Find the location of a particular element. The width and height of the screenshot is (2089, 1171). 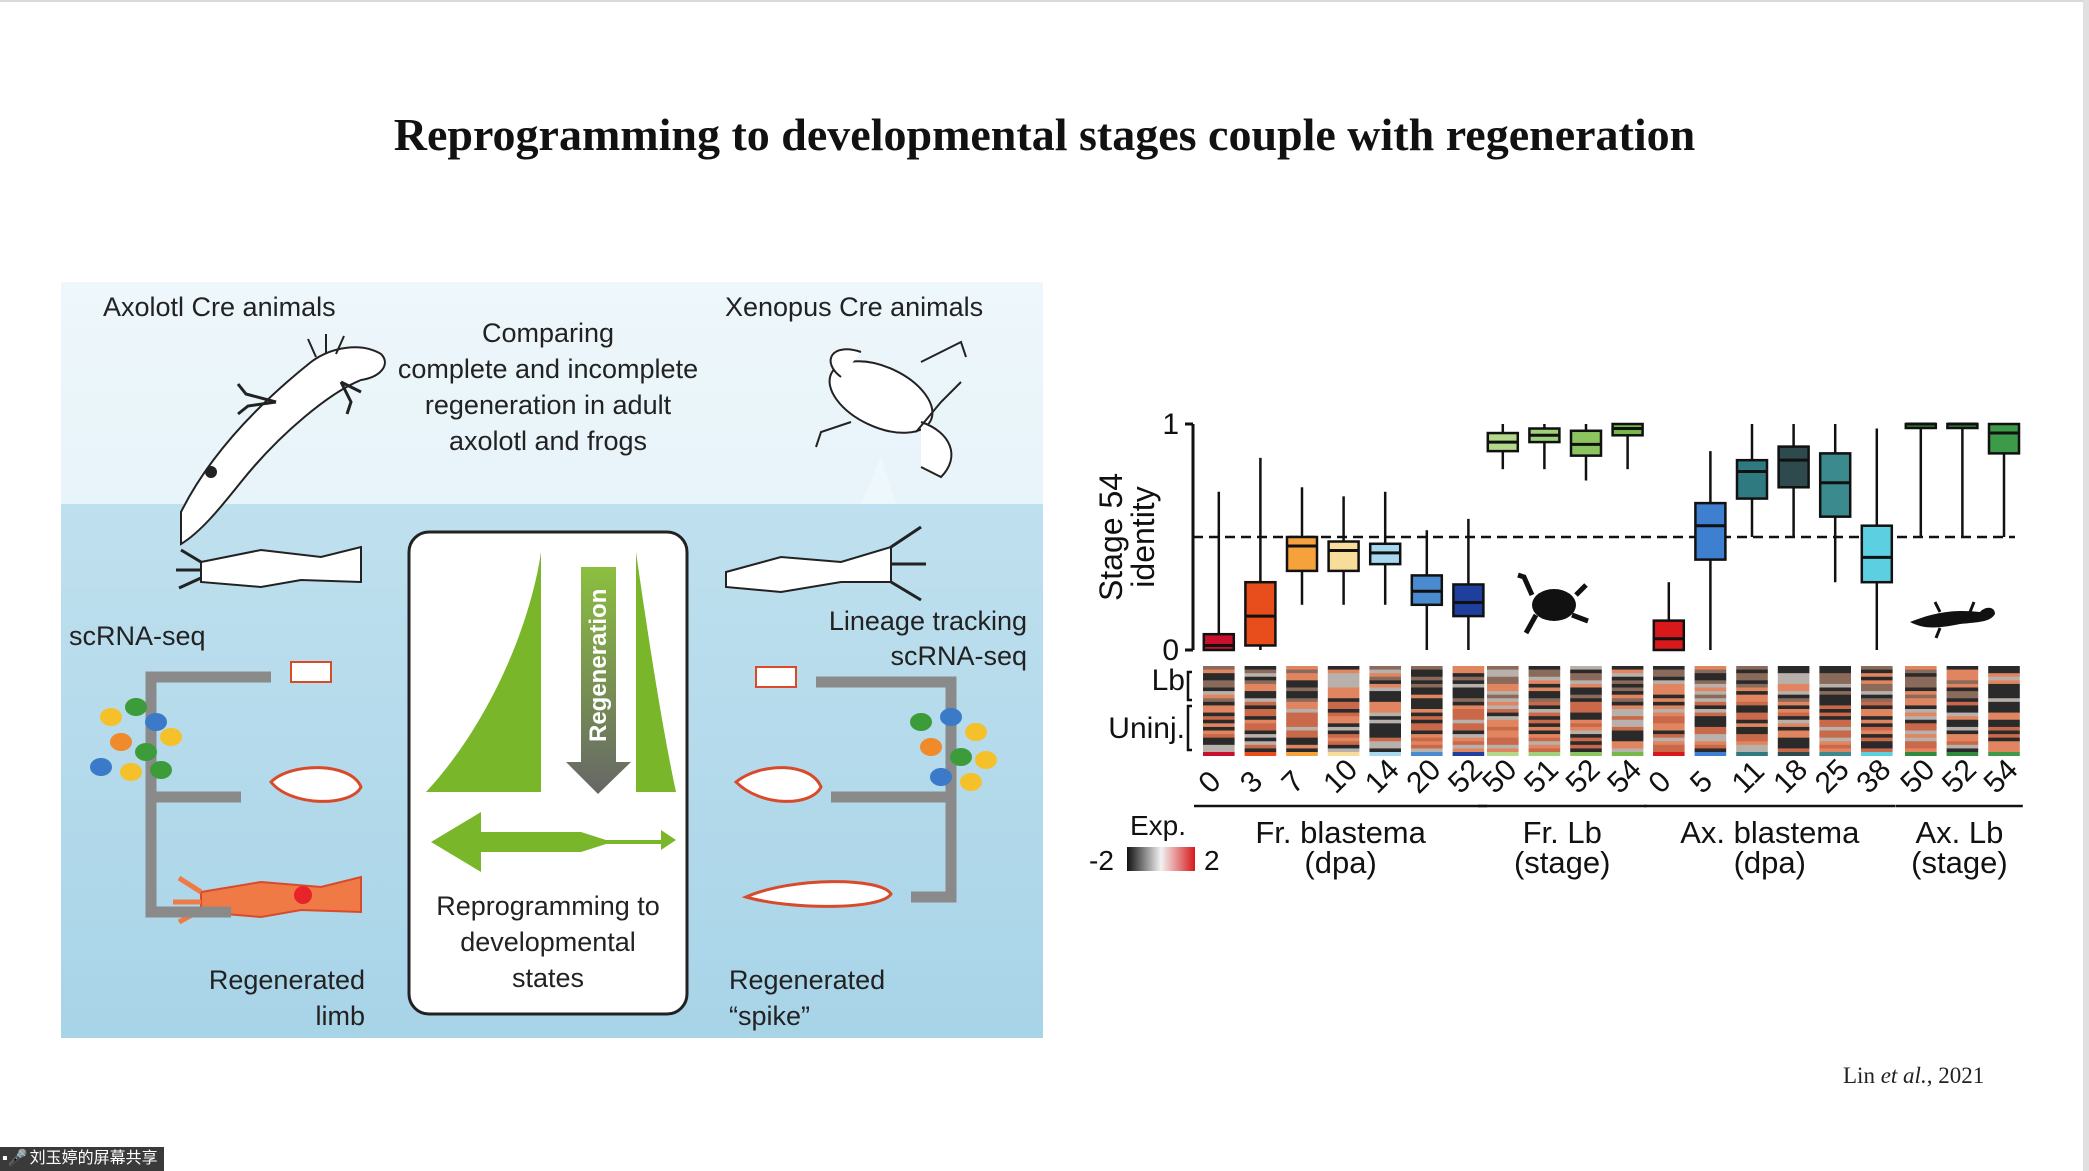

xenopus-frog-icon is located at coordinates (891, 409).